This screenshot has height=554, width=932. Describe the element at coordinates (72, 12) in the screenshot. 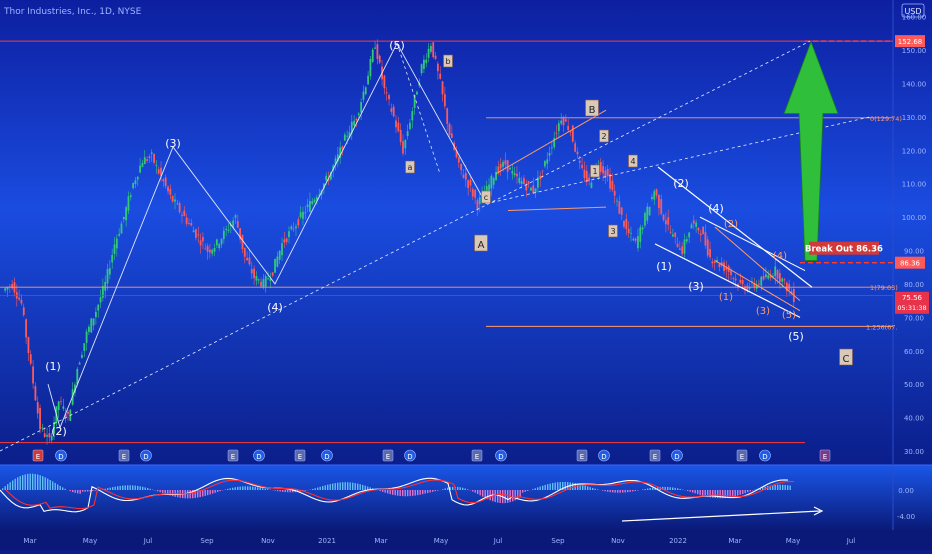

I see `symbol-title: Thor Industries, Inc., 1D, NYSE` at that location.